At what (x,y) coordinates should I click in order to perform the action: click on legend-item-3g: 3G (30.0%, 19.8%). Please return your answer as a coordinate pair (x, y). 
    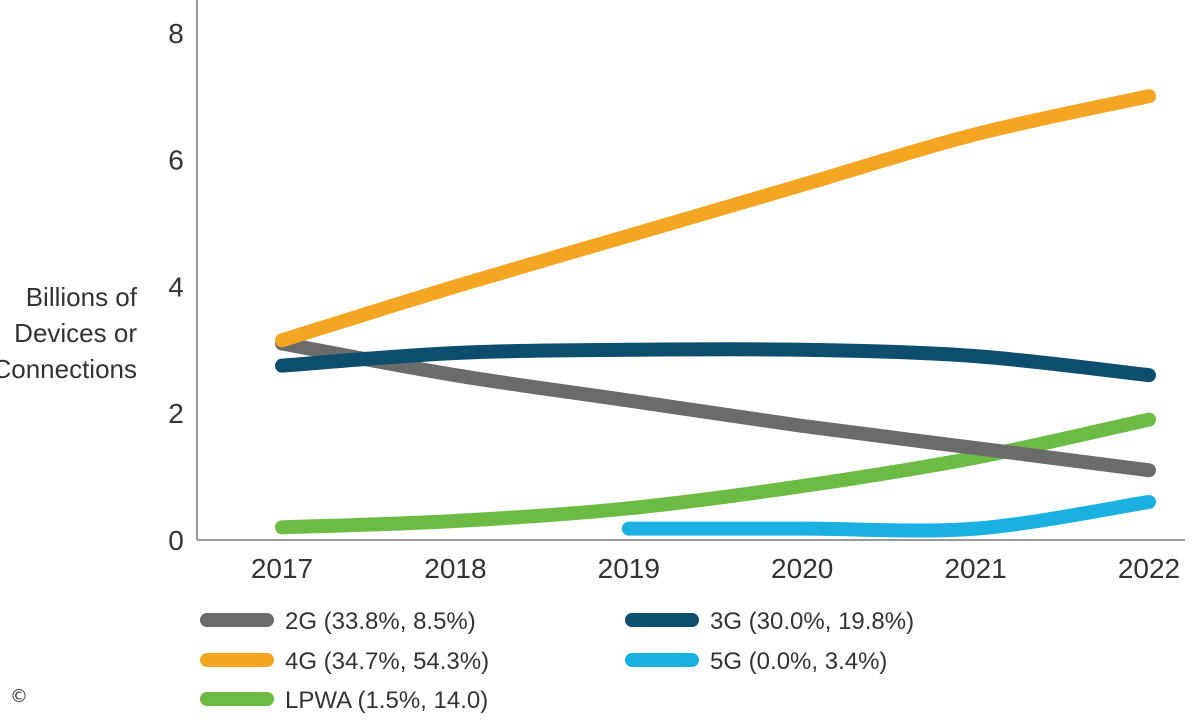
    Looking at the image, I should click on (769, 621).